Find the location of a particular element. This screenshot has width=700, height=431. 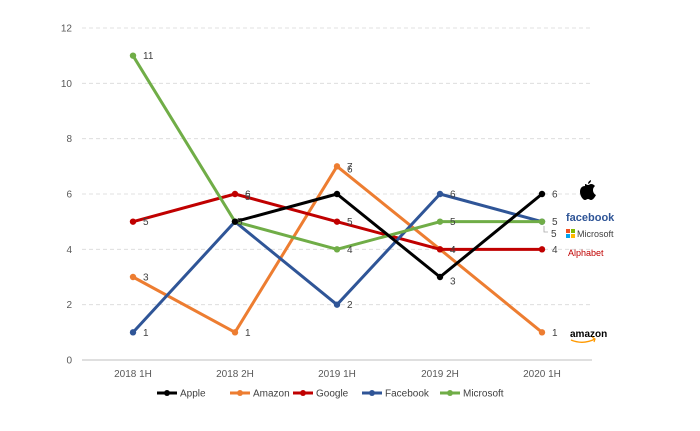

x-tick-label: 2019 2H is located at coordinates (440, 374).